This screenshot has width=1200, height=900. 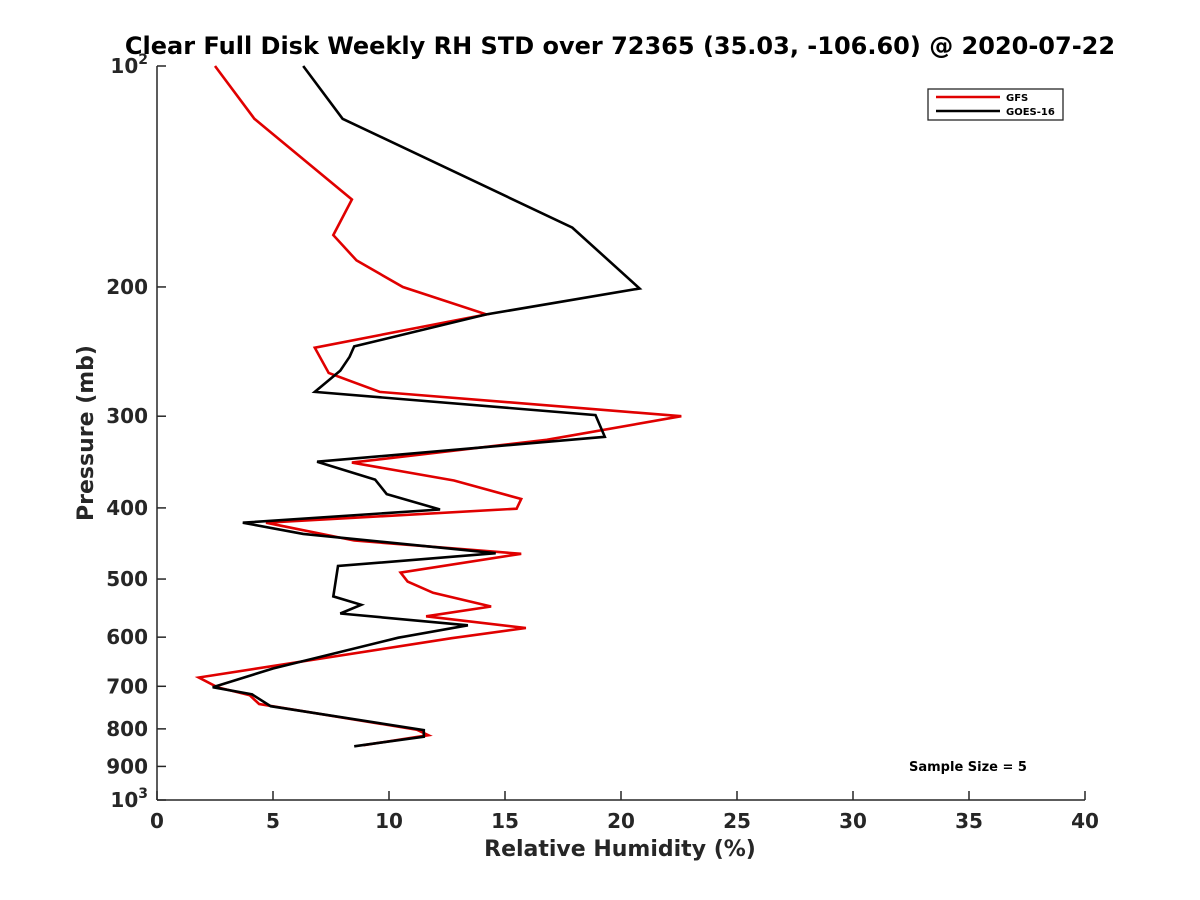 I want to click on legend-label-gfs: GFS, so click(x=1017, y=98).